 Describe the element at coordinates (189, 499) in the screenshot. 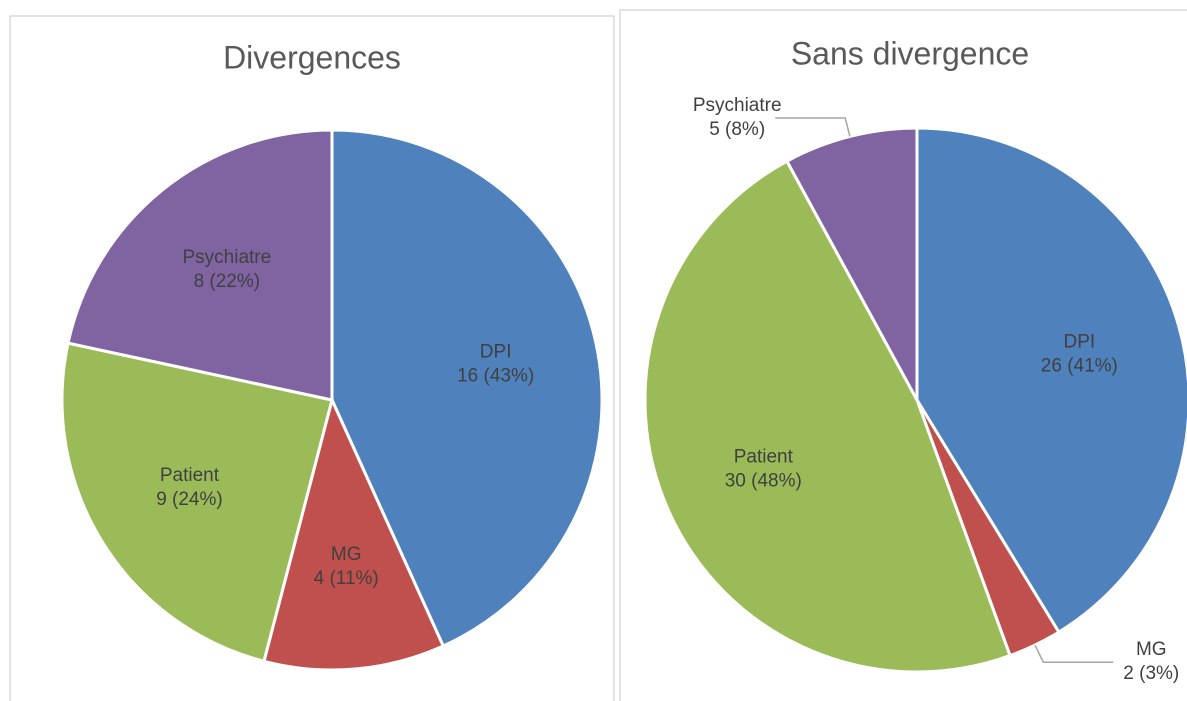

I see `slice-value-label: 9 (24%)` at that location.